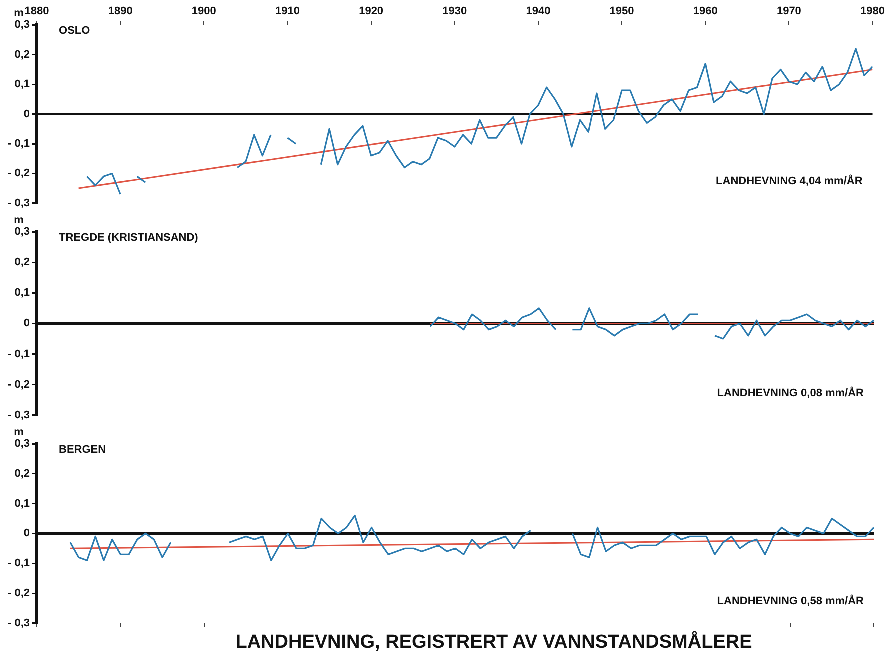  Describe the element at coordinates (790, 393) in the screenshot. I see `annotation: LANDHEVNING 0,08 mm/ÅR` at that location.